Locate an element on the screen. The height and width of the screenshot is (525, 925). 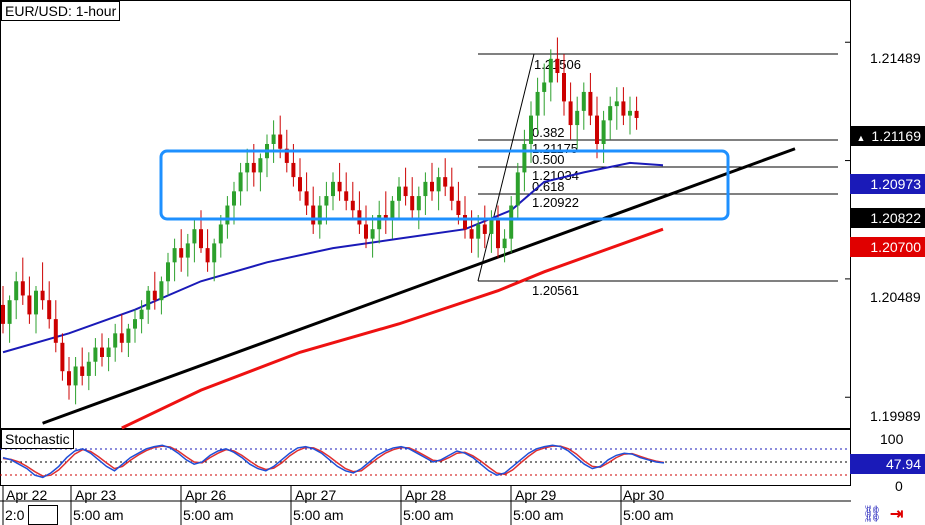
price-label-2: 1.20489 is located at coordinates (895, 297).